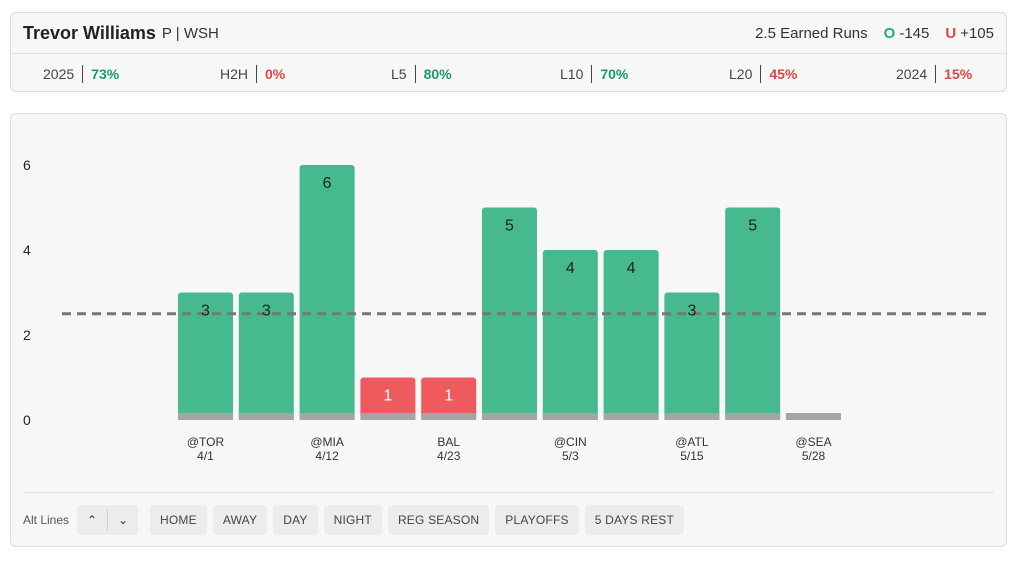 This screenshot has width=1024, height=563. I want to click on stat-value: 73%, so click(105, 73).